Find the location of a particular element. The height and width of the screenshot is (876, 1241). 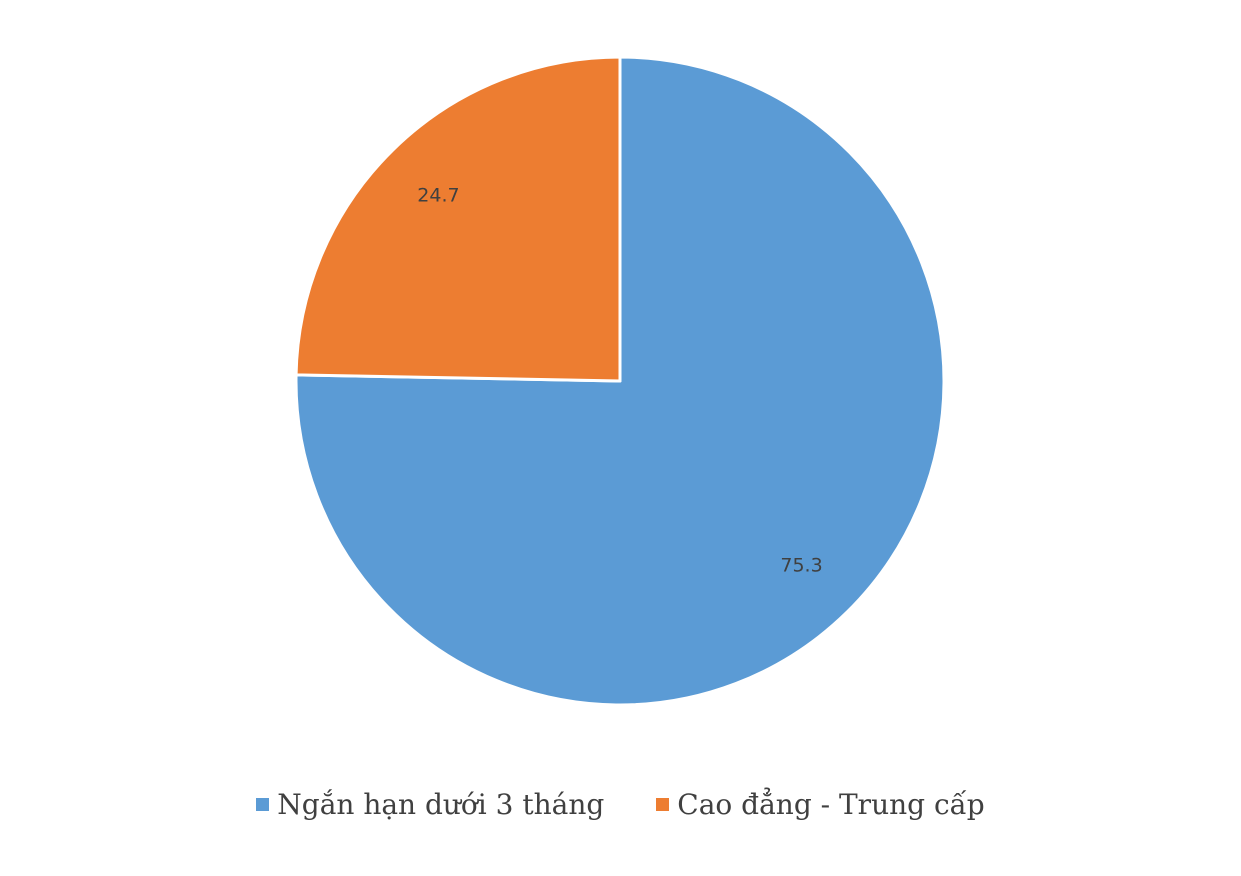

legend-label-0: Ngắn hạn dưới 3 tháng is located at coordinates (441, 804).